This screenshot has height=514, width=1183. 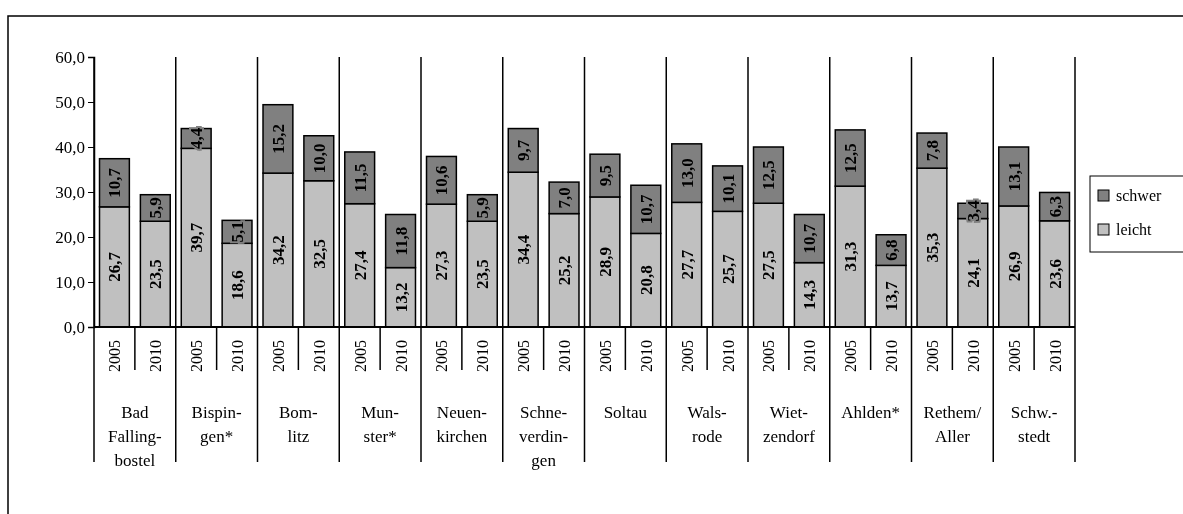 What do you see at coordinates (319, 254) in the screenshot?
I see `data-label: 32,5` at bounding box center [319, 254].